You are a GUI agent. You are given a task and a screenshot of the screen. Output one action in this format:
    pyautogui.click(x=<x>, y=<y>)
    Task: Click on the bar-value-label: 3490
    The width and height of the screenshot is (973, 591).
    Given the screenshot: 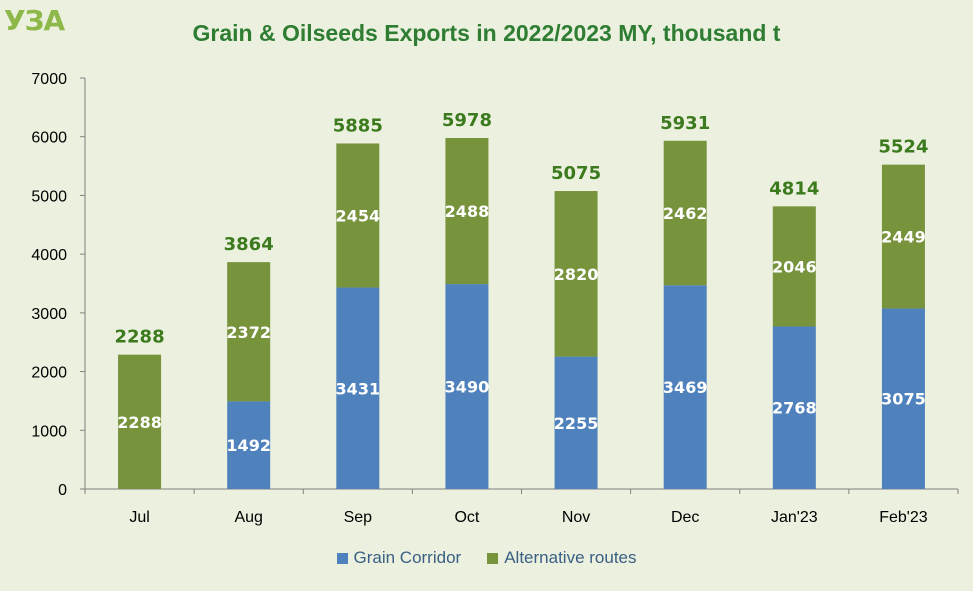 What is the action you would take?
    pyautogui.click(x=467, y=387)
    